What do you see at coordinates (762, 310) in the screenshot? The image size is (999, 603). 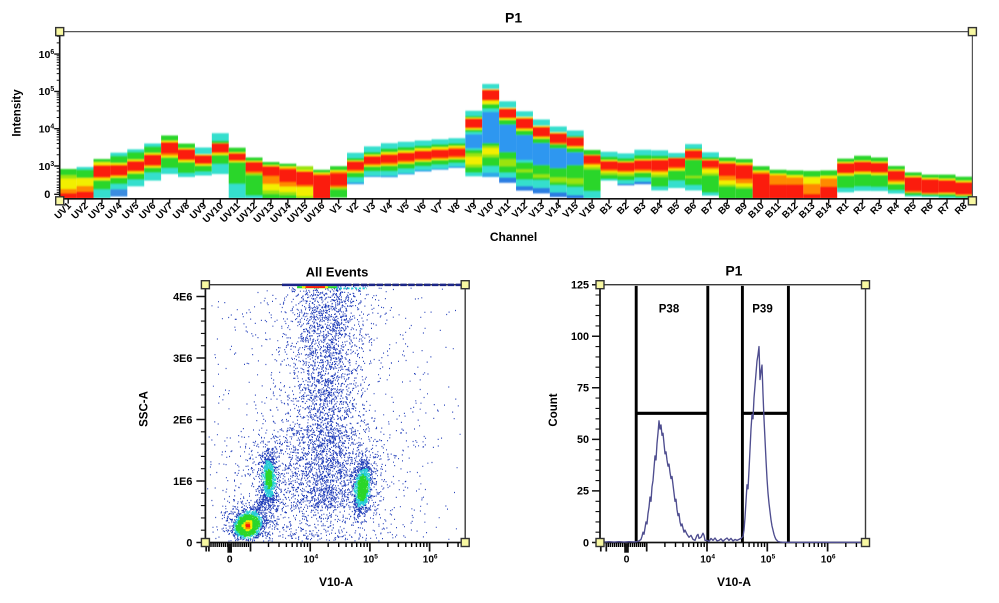 I see `svg-text: P39` at bounding box center [762, 310].